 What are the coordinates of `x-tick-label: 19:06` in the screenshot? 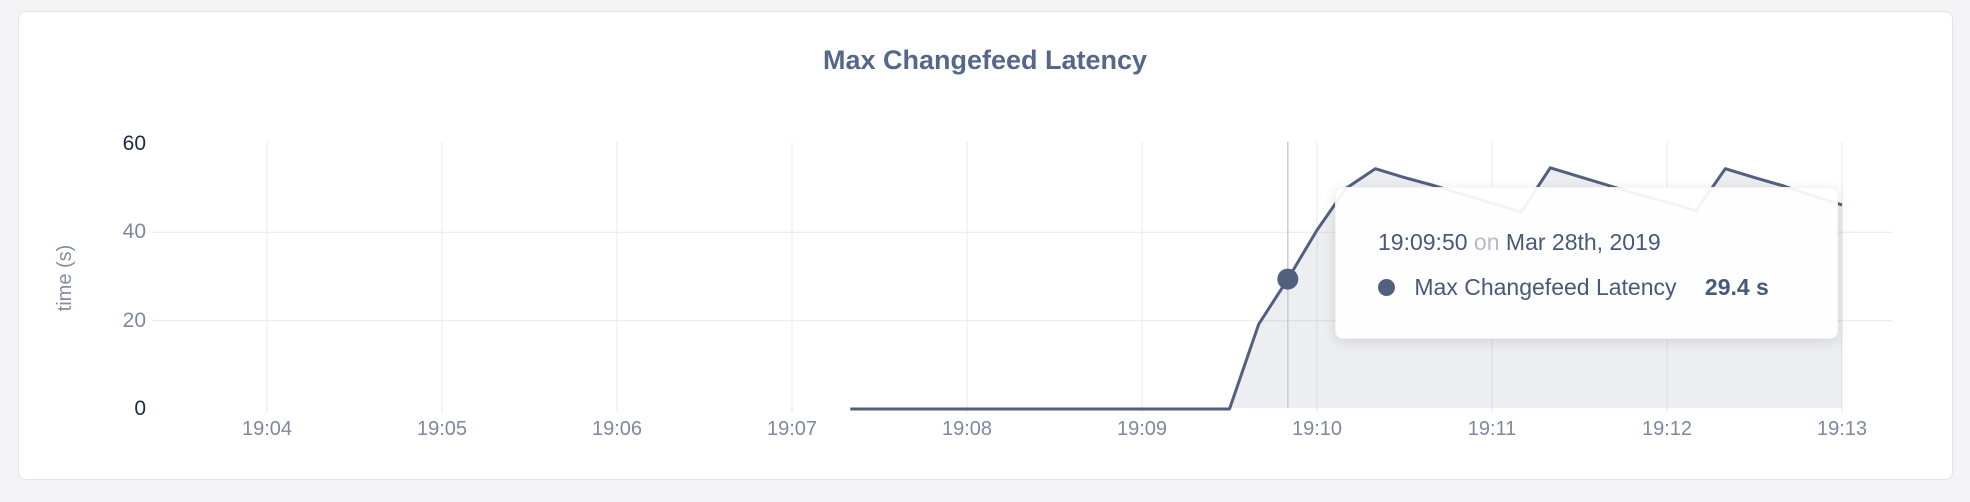 It's located at (617, 429).